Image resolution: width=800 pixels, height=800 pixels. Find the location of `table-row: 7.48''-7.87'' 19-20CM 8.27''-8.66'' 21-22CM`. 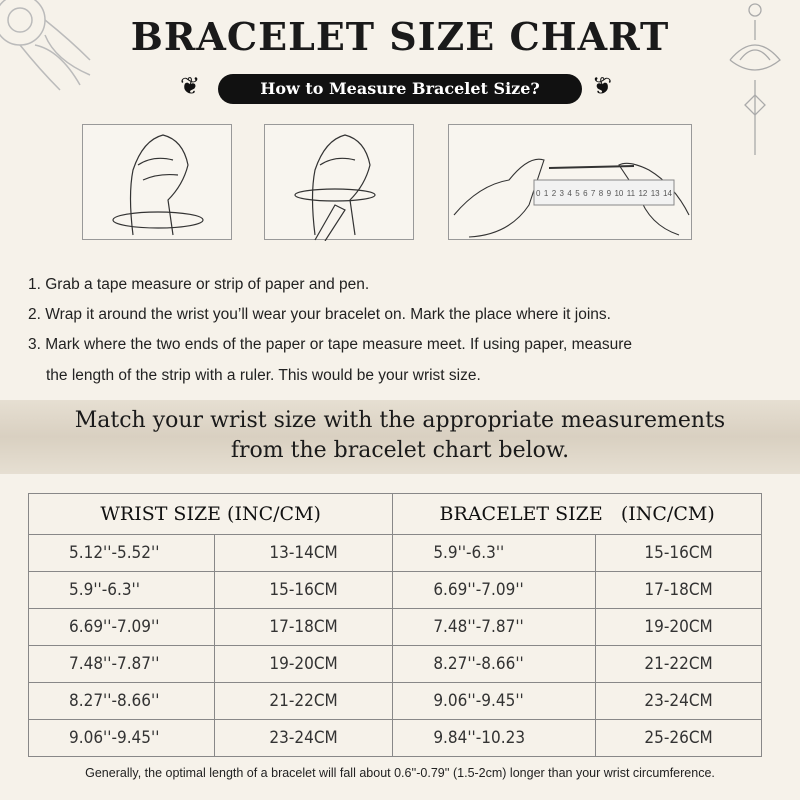

table-row: 7.48''-7.87'' 19-20CM 8.27''-8.66'' 21-22CM is located at coordinates (395, 664).